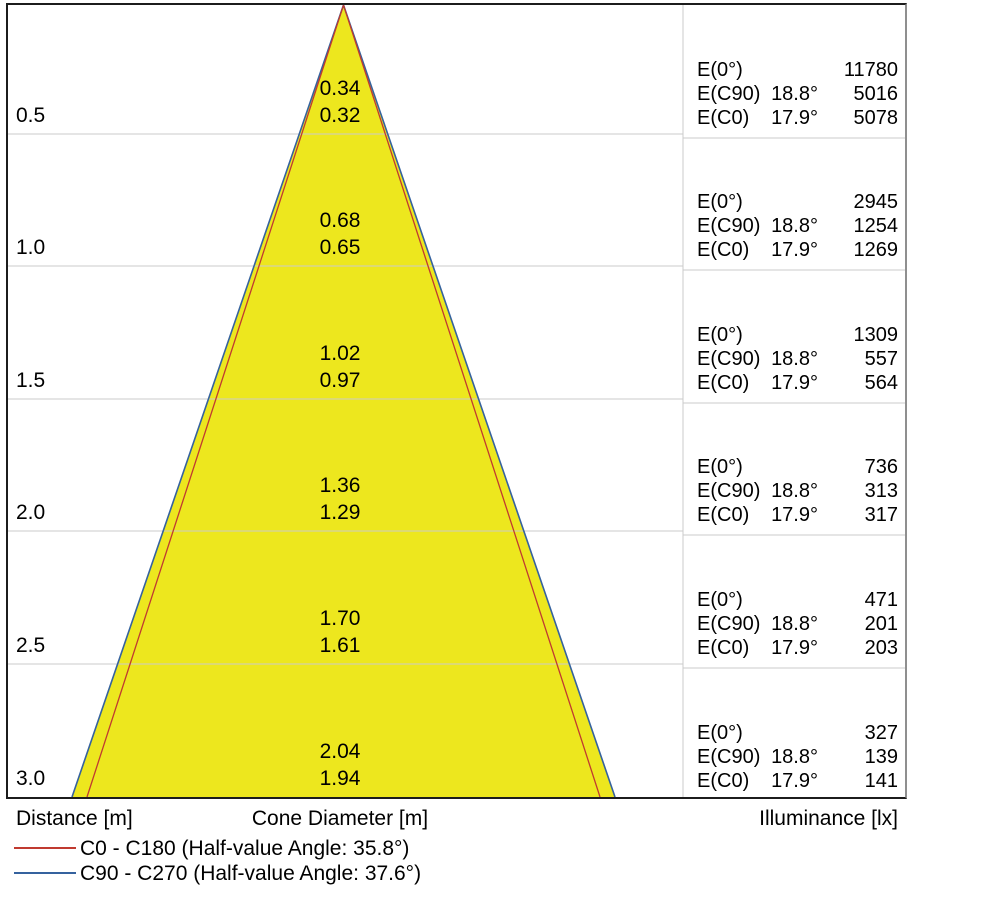  What do you see at coordinates (340, 818) in the screenshot?
I see `cone-diameter-axis-label: Cone Diameter [m]` at bounding box center [340, 818].